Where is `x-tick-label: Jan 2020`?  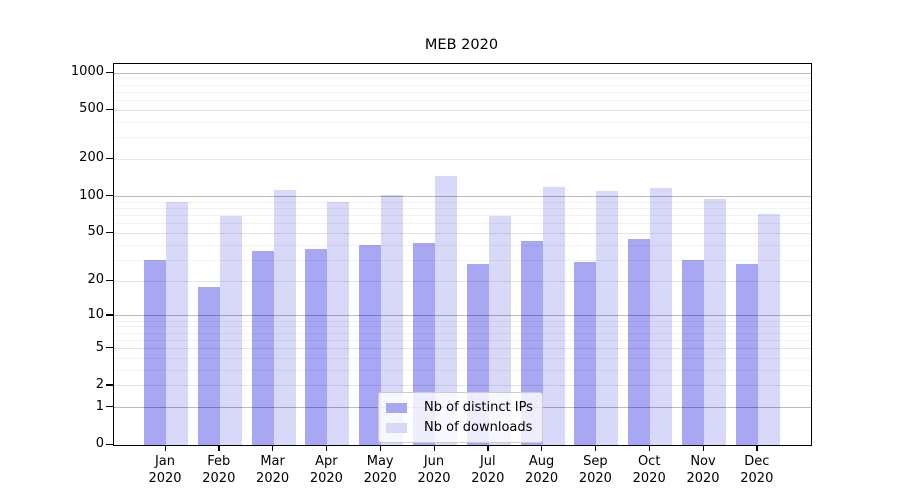 x-tick-label: Jan 2020 is located at coordinates (165, 470).